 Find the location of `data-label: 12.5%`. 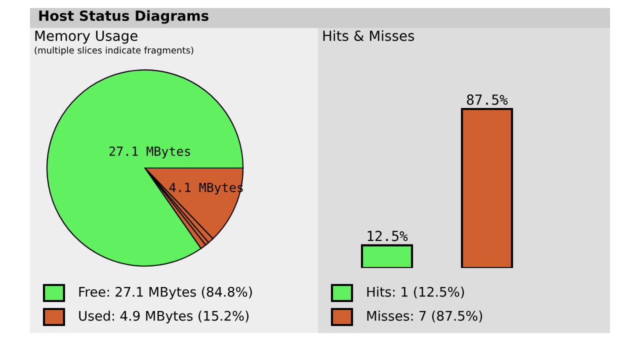

data-label: 12.5% is located at coordinates (388, 236).